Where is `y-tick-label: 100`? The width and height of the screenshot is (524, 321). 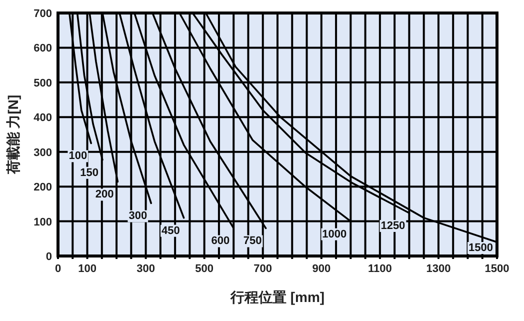 y-tick-label: 100 is located at coordinates (43, 222).